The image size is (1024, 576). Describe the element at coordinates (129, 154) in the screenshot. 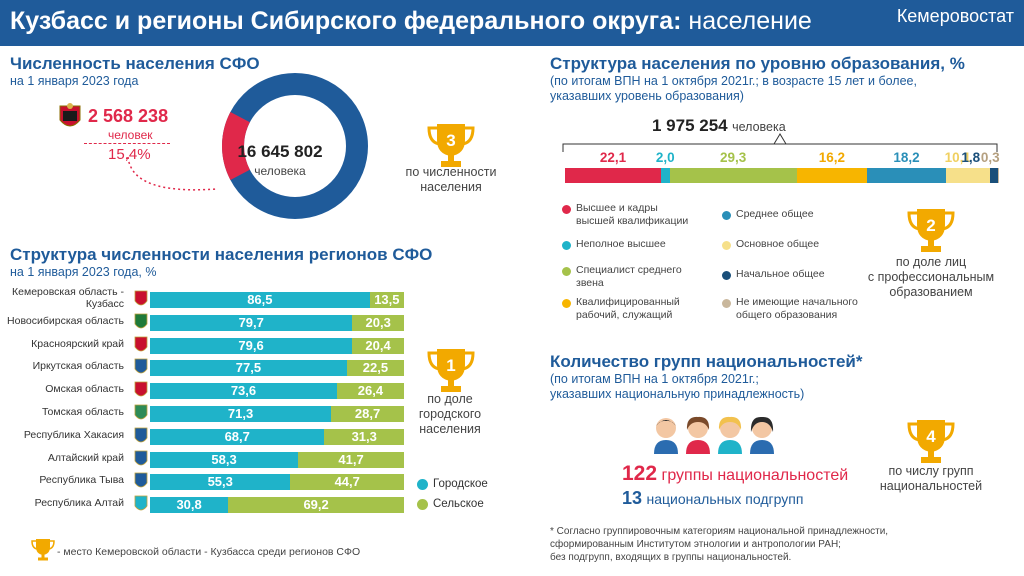

I see `kuzbass-share: 15,4%` at that location.